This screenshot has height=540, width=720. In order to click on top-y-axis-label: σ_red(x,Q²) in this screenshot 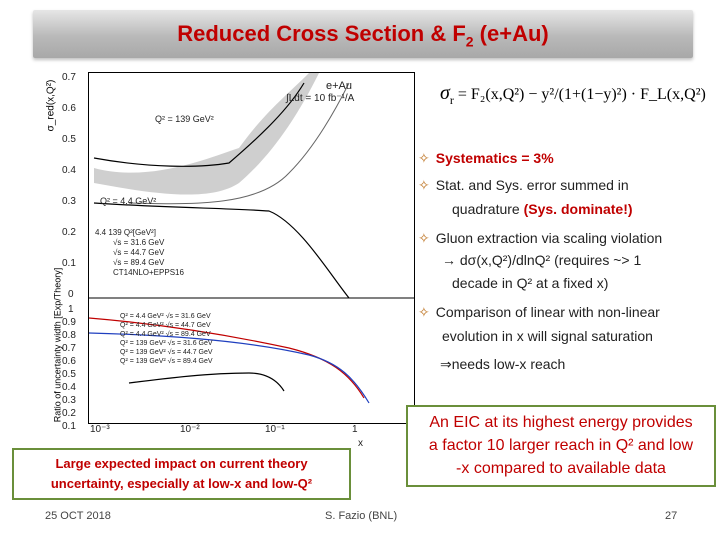, I will do `click(51, 105)`.